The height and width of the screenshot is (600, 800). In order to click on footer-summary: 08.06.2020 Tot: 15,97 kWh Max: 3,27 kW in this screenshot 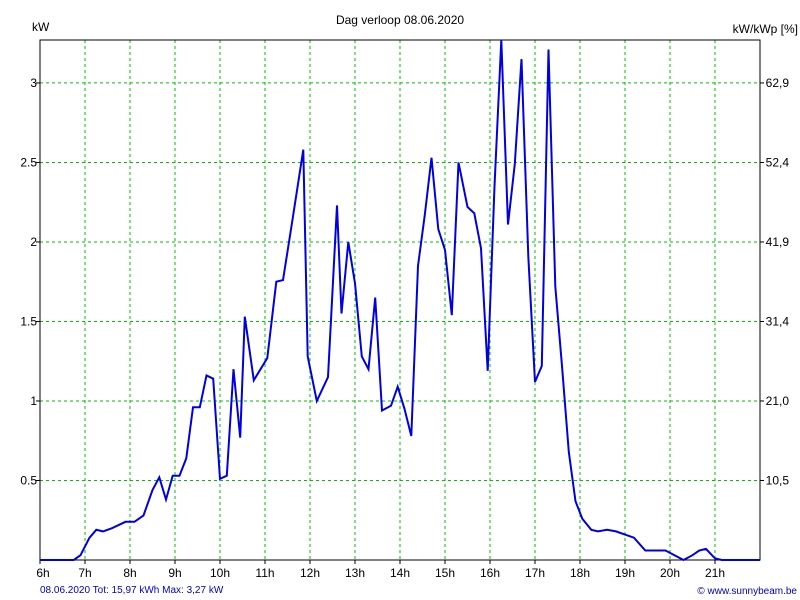, I will do `click(132, 590)`.